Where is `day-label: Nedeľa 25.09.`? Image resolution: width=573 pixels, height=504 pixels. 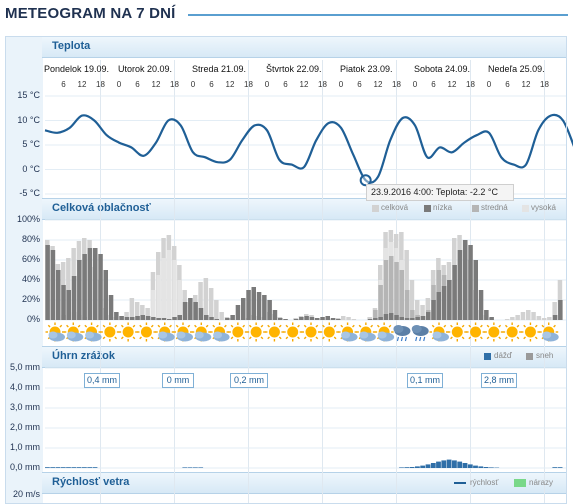
day-label: Nedeľa 25.09. is located at coordinates (516, 69).